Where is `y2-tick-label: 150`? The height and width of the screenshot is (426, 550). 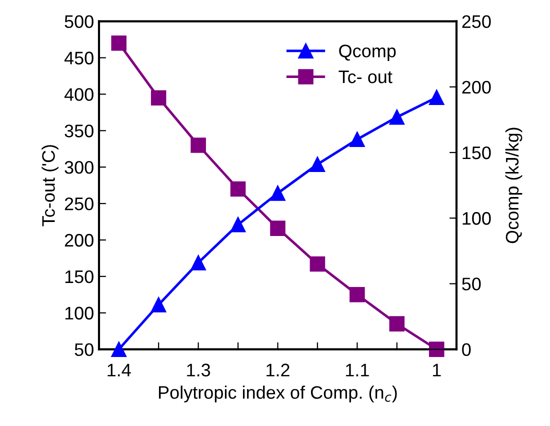
y2-tick-label: 150 is located at coordinates (476, 153).